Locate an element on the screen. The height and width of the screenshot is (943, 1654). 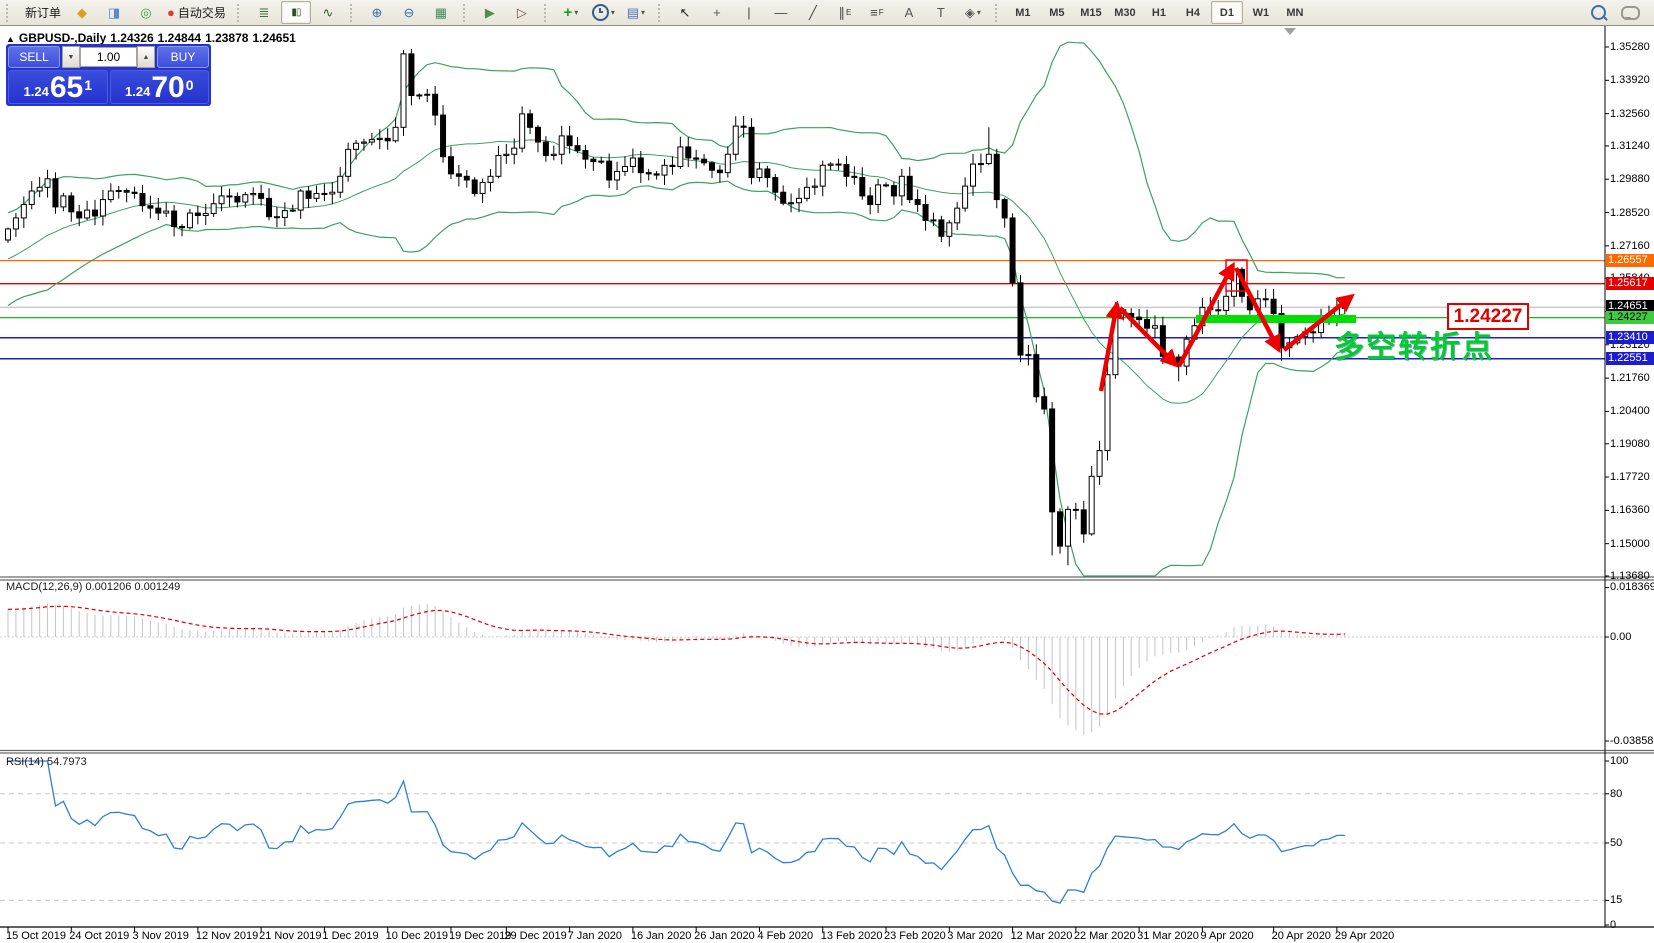
community-icon-button: ◨ is located at coordinates (114, 12).